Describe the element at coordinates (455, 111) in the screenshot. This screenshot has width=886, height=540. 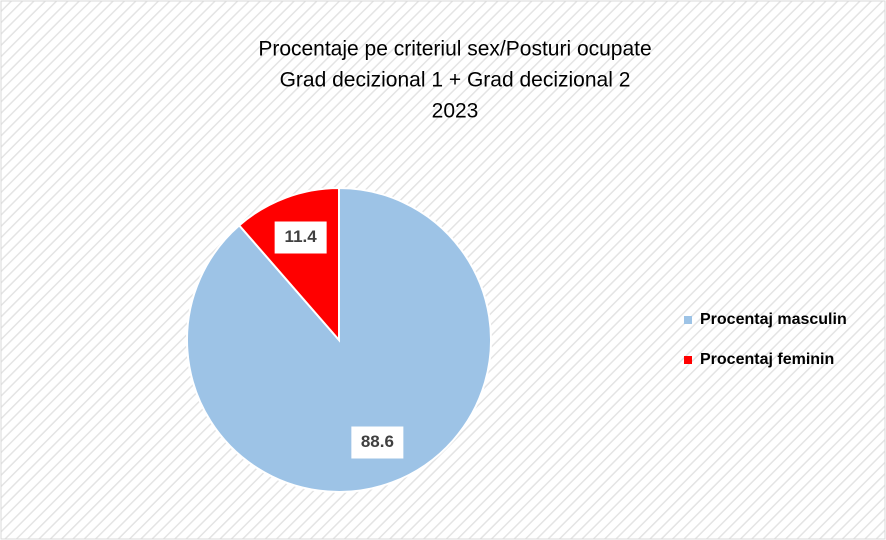
I see `title-line: 2023` at that location.